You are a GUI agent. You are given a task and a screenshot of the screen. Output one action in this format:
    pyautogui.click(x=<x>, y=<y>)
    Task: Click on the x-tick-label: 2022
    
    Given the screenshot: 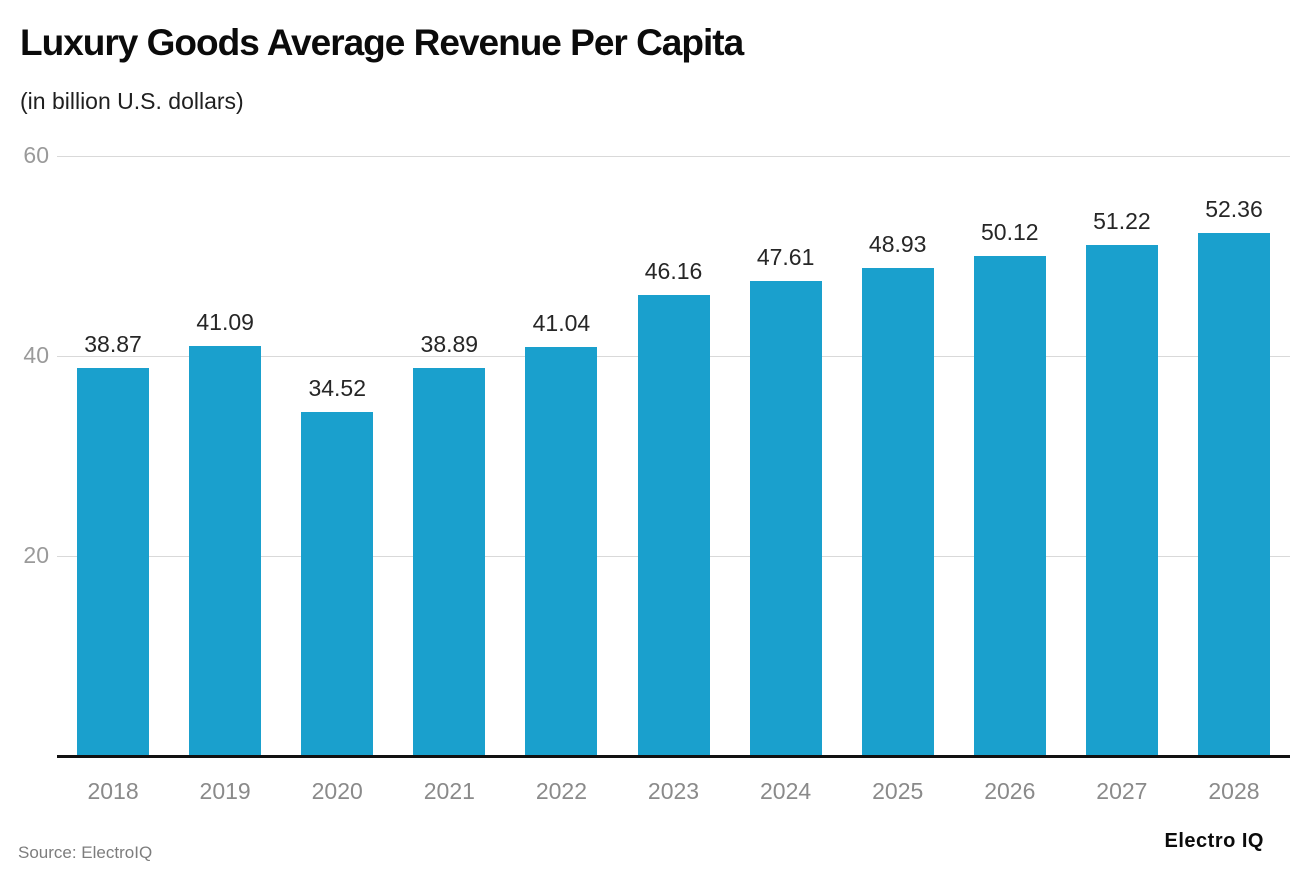 What is the action you would take?
    pyautogui.click(x=561, y=791)
    